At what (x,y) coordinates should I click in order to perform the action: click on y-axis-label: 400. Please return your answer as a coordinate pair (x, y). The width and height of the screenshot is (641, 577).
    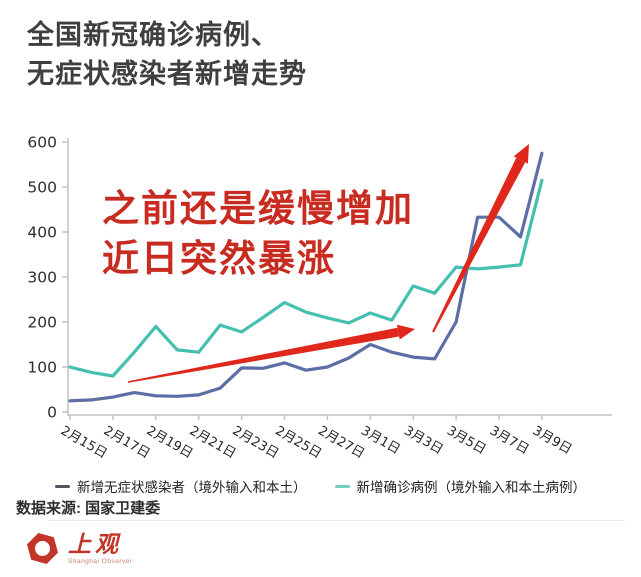
    Looking at the image, I should click on (42, 233).